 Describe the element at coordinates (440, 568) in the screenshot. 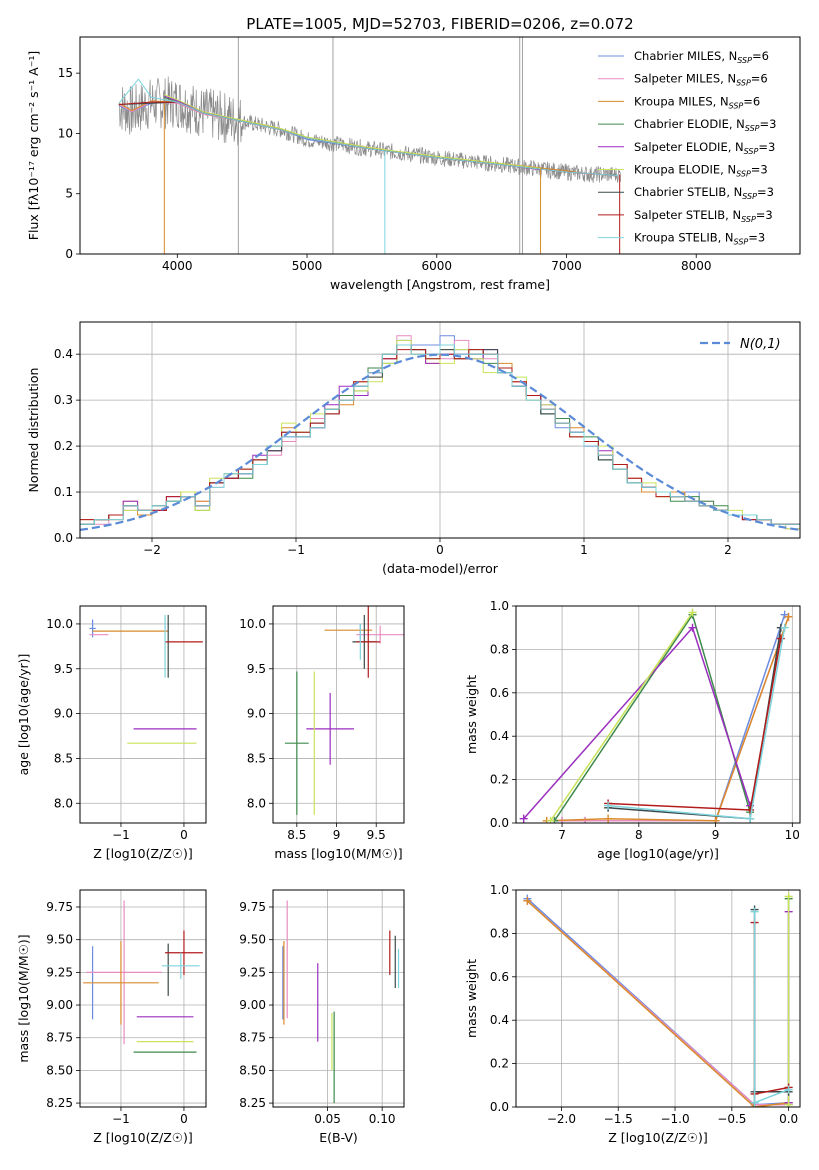

I see `x-axis-label: (data-model)/error` at that location.